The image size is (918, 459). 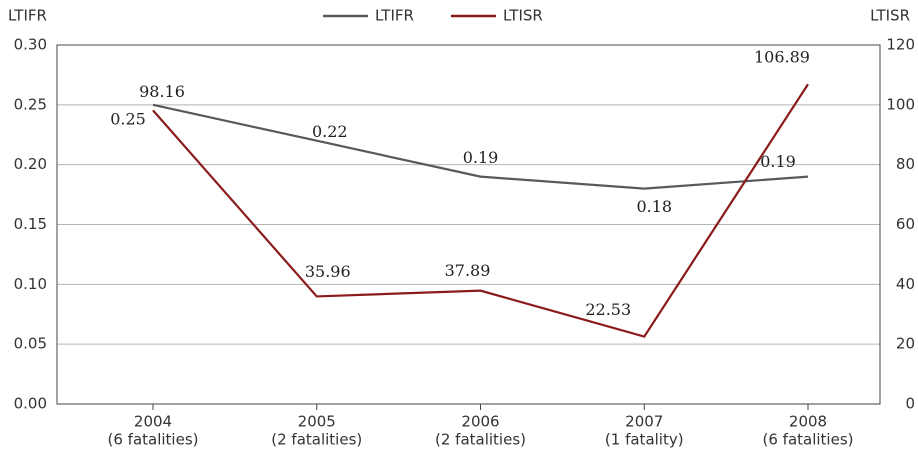 What do you see at coordinates (394, 16) in the screenshot?
I see `legend-label: LTIFR` at bounding box center [394, 16].